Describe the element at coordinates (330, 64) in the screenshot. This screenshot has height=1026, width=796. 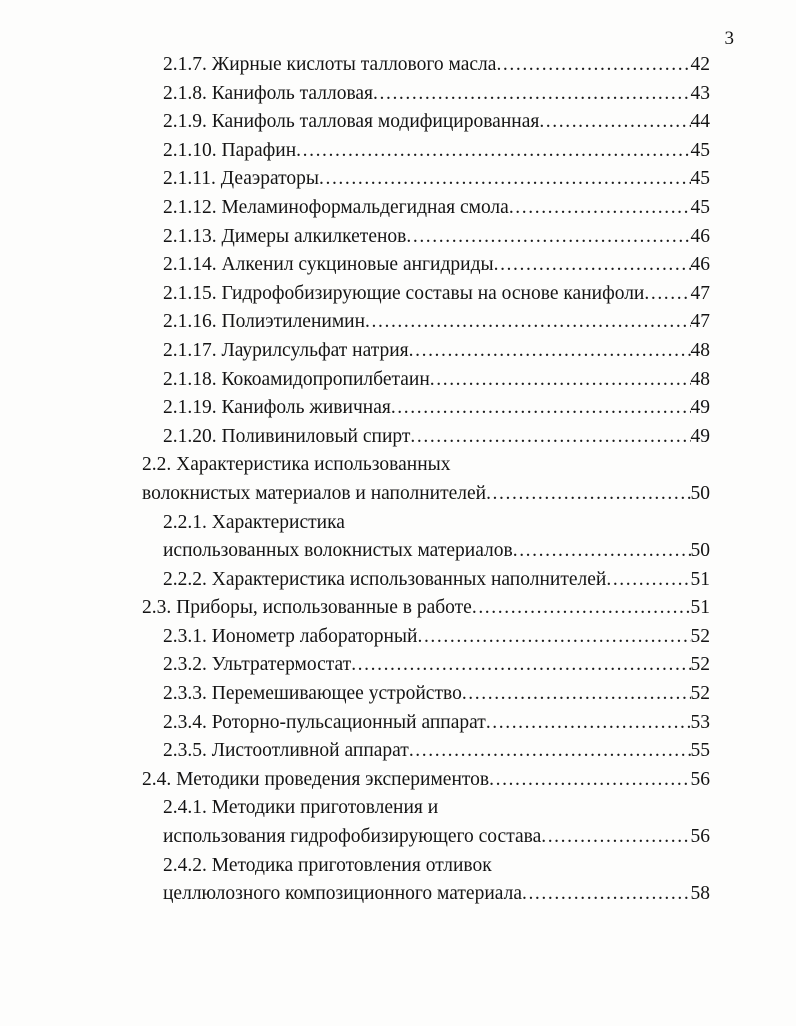
I see `toc-entry-text: 2.1.7. Жирные кислоты таллового масла` at that location.